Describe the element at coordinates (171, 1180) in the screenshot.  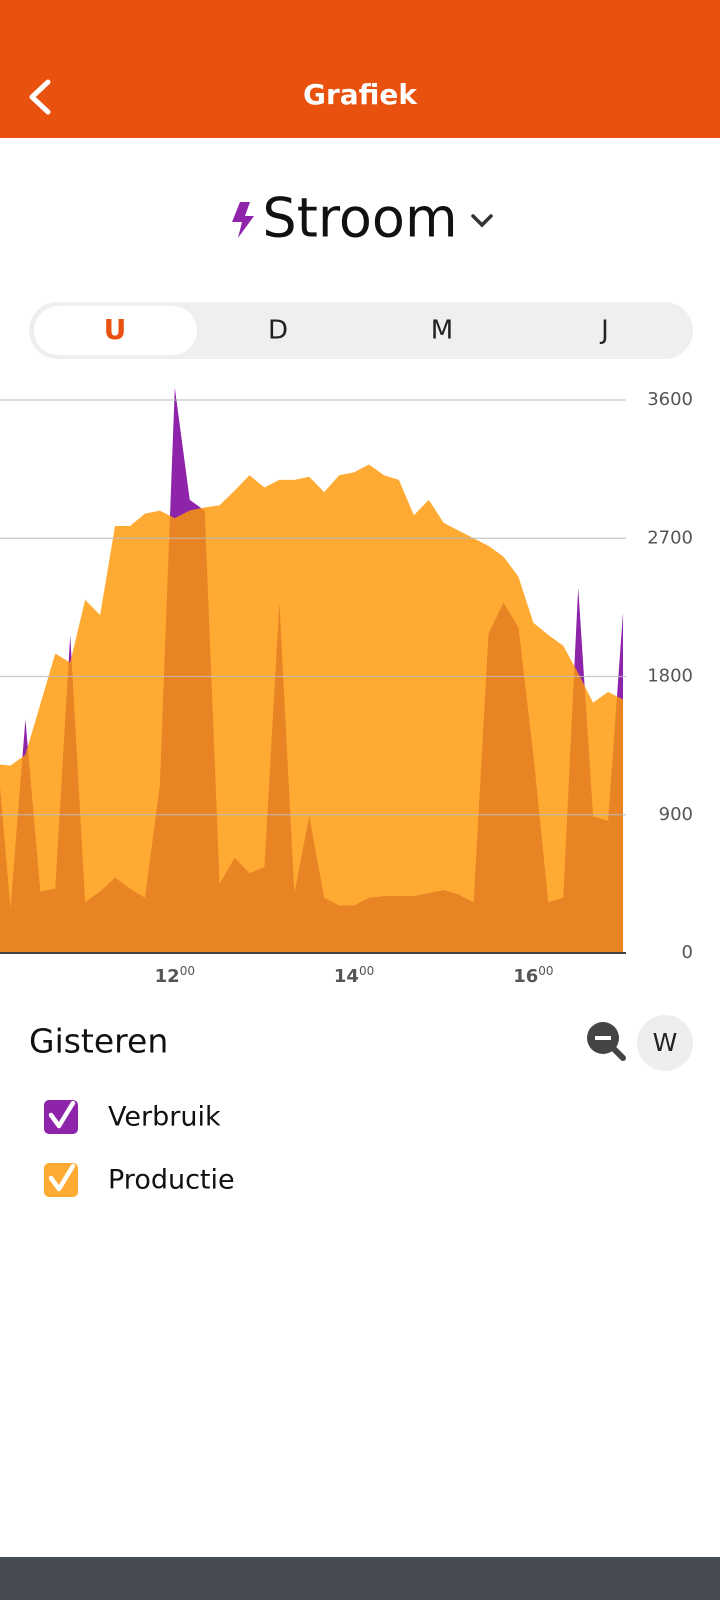
I see `legend-label: Productie` at that location.